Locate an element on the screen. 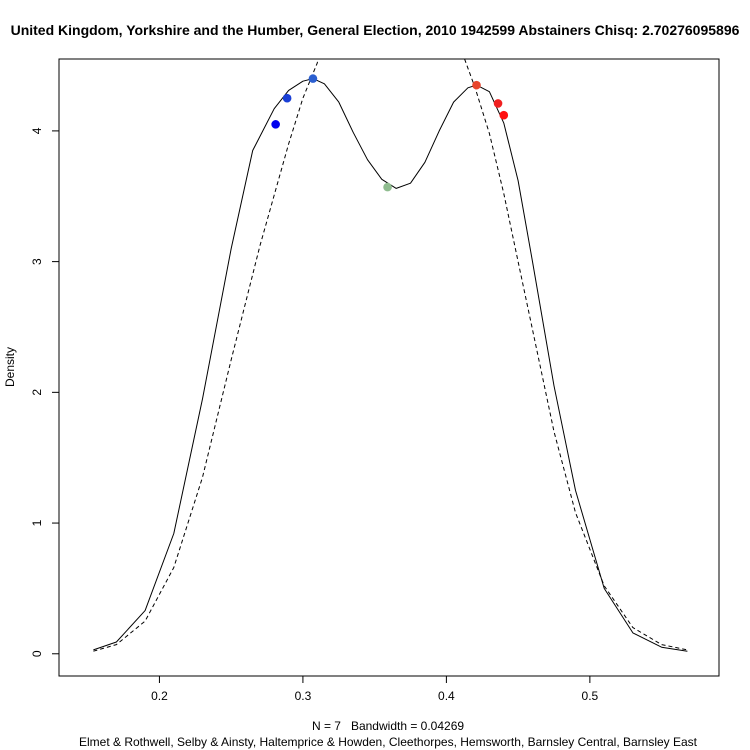 The image size is (750, 750). y-tick-label: 1 is located at coordinates (37, 522).